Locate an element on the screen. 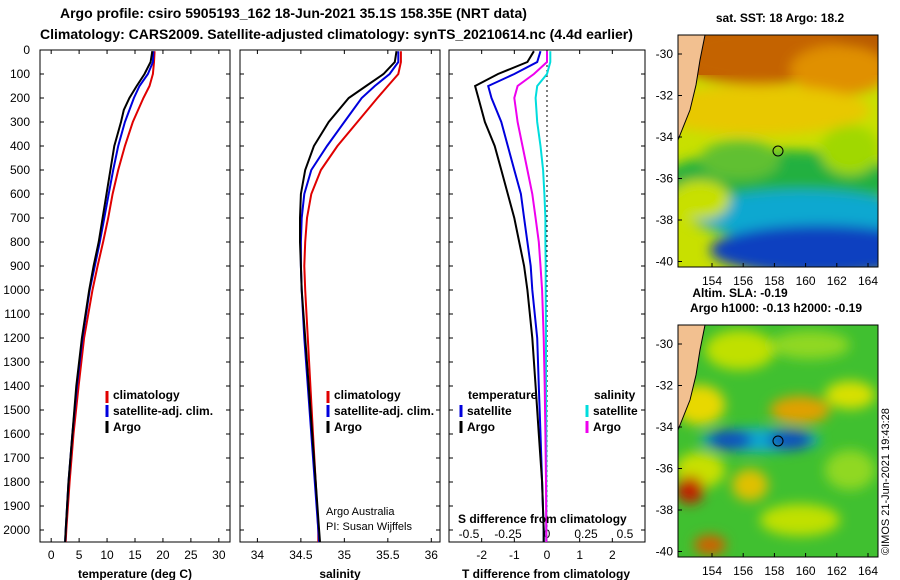 The height and width of the screenshot is (580, 900). series-difference-s-argo is located at coordinates (530, 296).